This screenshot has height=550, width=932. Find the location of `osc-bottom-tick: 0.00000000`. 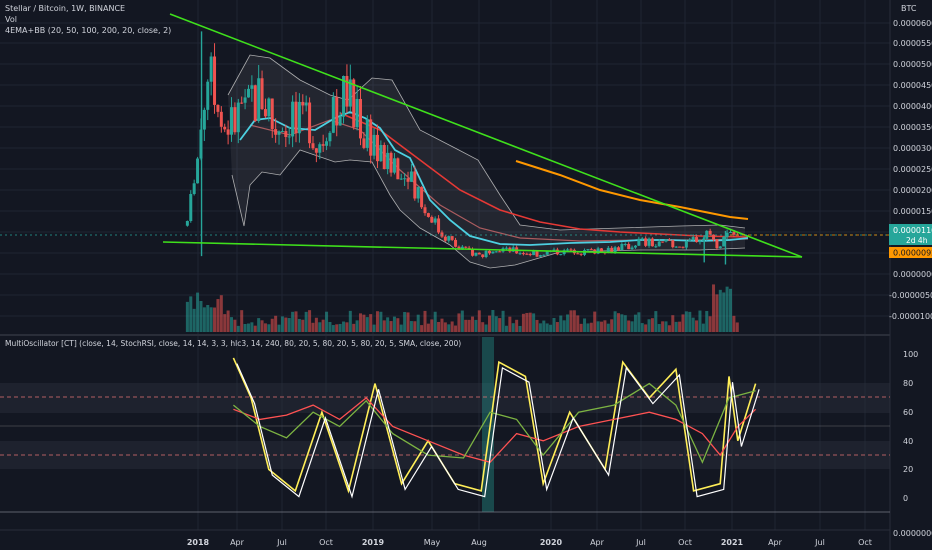

osc-bottom-tick: 0.00000000 is located at coordinates (912, 533).